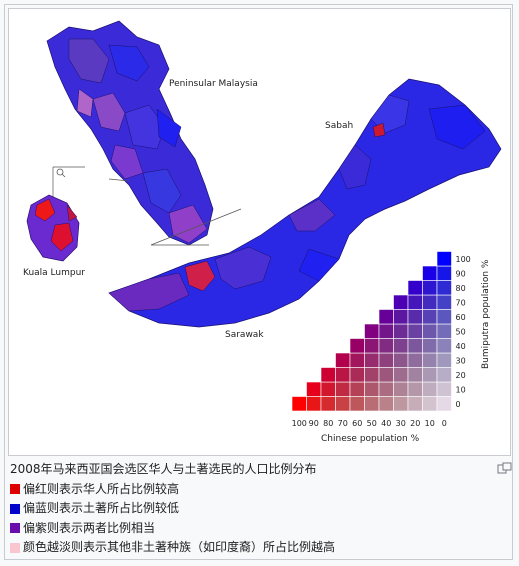 The image size is (519, 566). I want to click on label-peninsular: Peninsular Malaysia, so click(213, 84).